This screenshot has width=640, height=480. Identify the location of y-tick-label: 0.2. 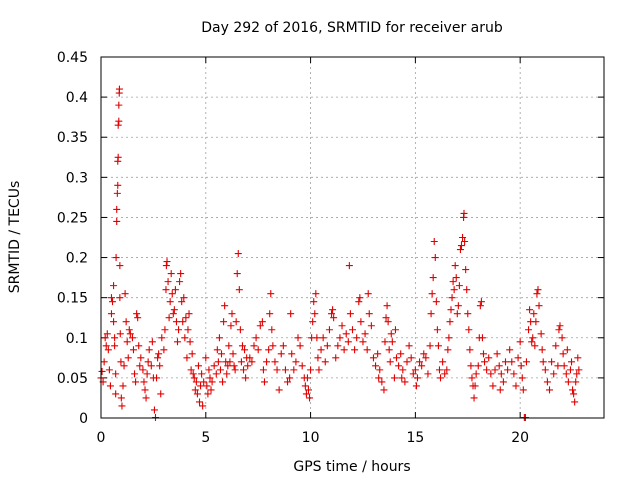
(77, 259).